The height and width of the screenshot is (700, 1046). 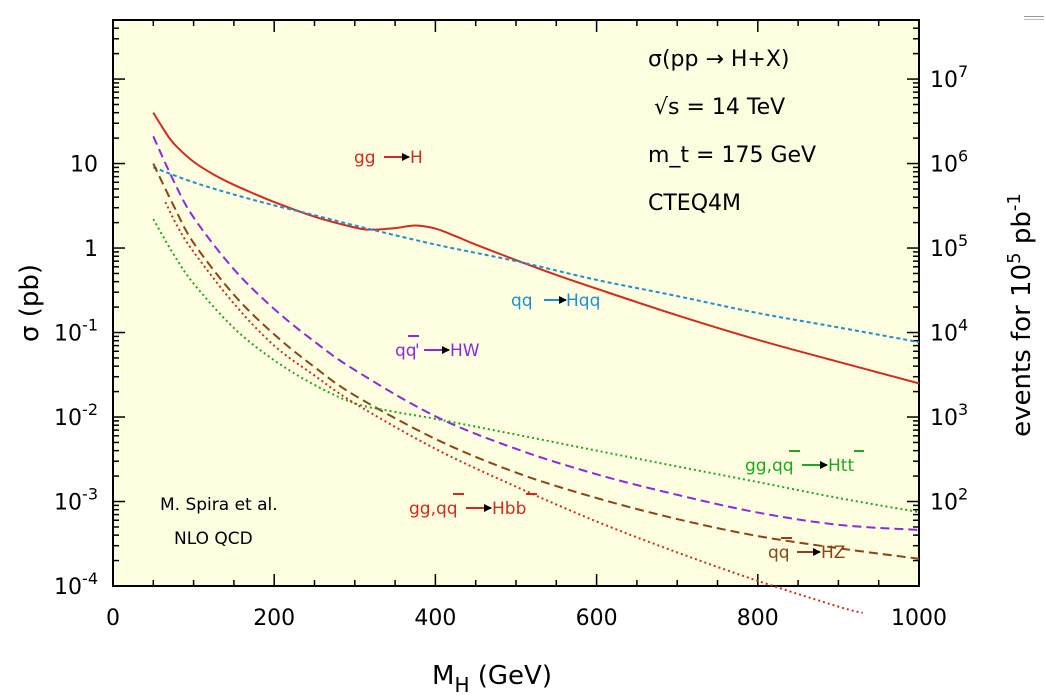 I want to click on svg-text: gg, so click(x=365, y=158).